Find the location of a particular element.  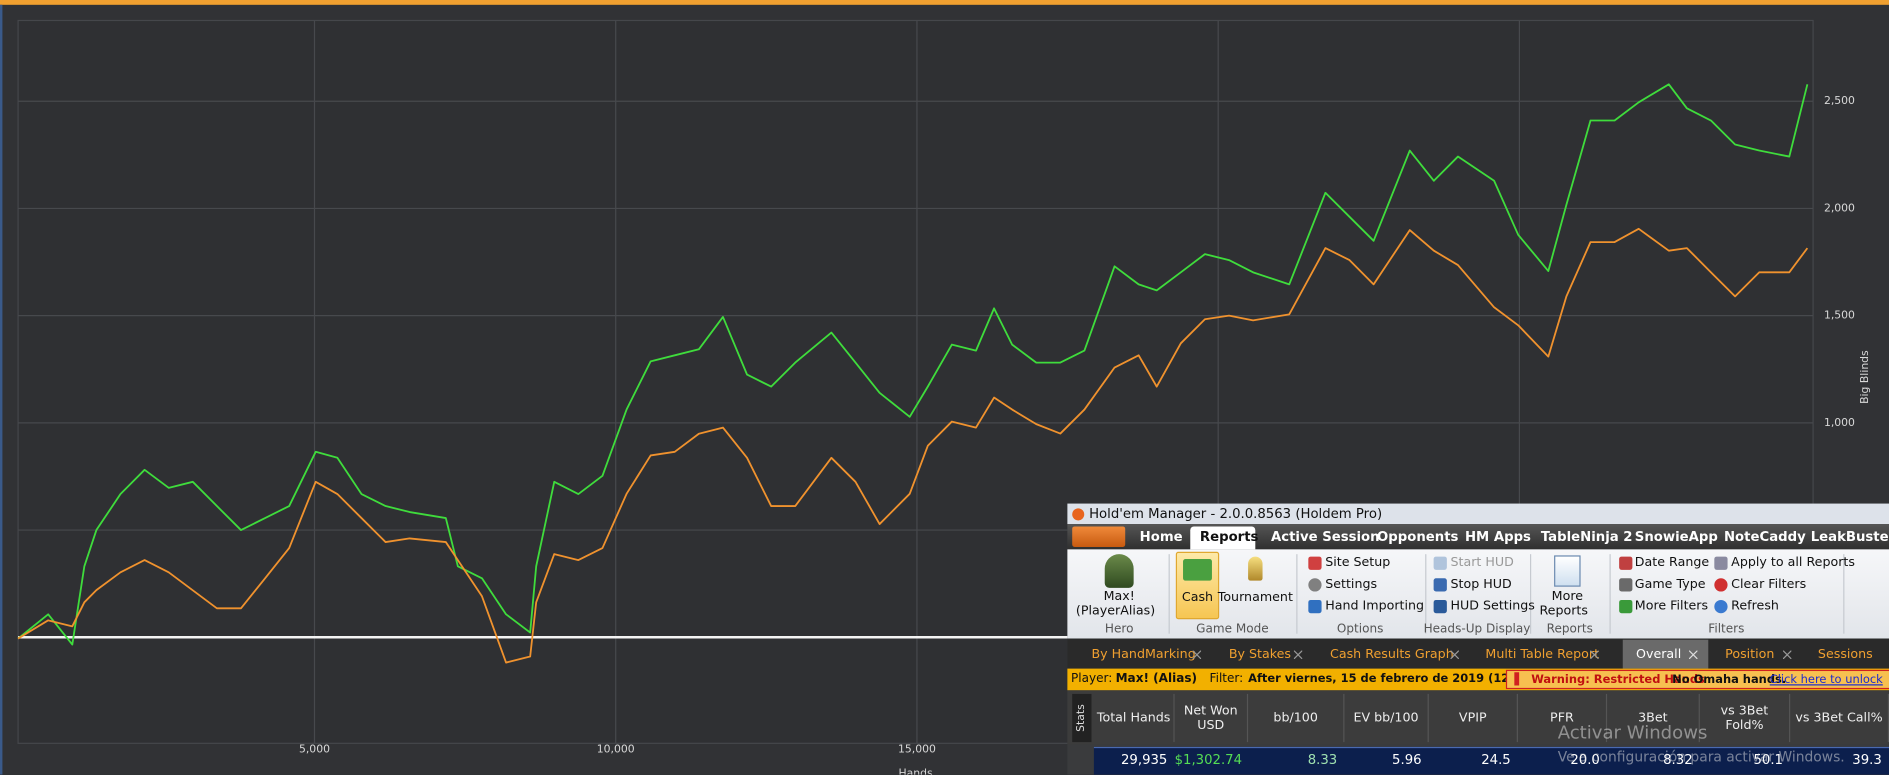

cash-icon is located at coordinates (1197, 569).